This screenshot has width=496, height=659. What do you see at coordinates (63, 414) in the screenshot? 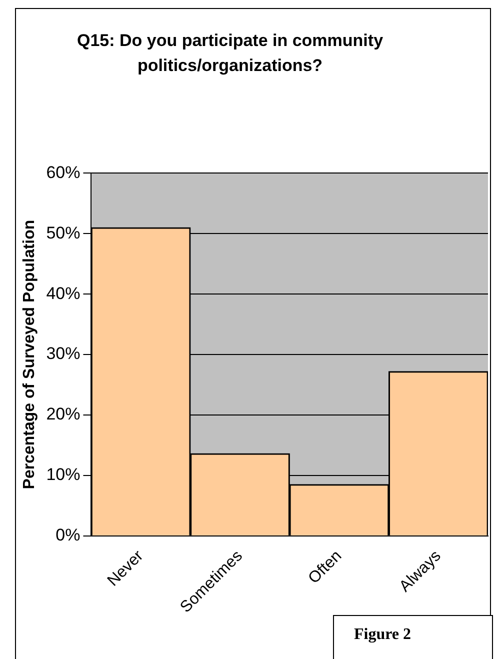
I see `y-tick-label: 20%` at bounding box center [63, 414].